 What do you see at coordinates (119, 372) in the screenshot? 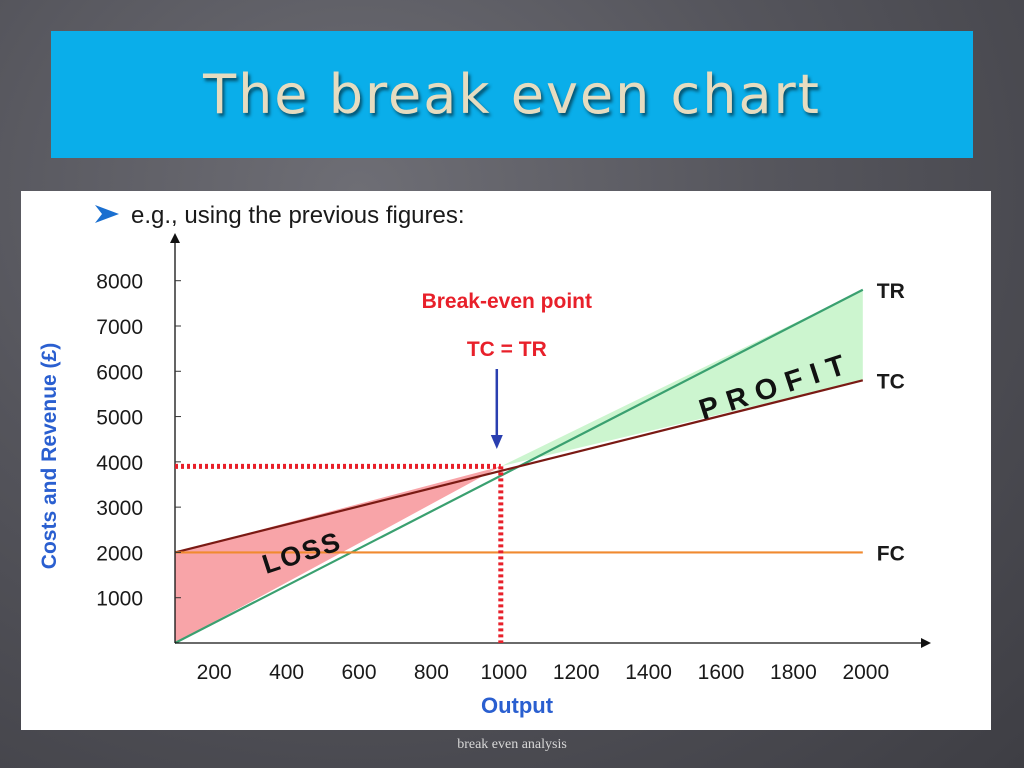
I see `y-tick-label: 6000` at bounding box center [119, 372].